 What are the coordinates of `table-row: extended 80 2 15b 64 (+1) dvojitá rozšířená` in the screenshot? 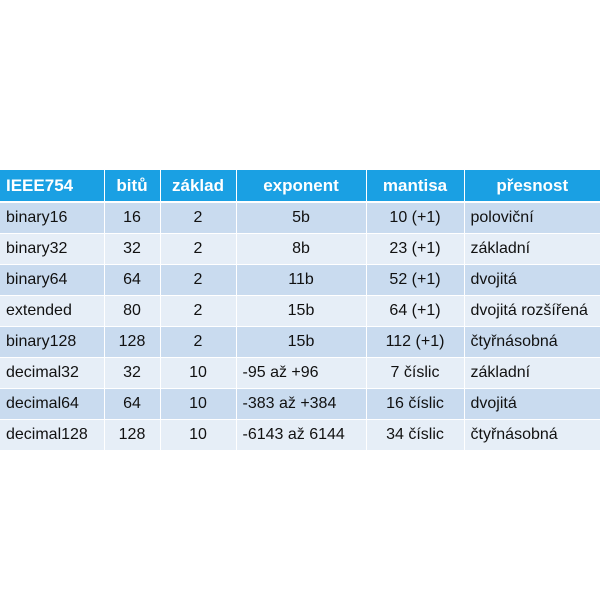 It's located at (300, 311).